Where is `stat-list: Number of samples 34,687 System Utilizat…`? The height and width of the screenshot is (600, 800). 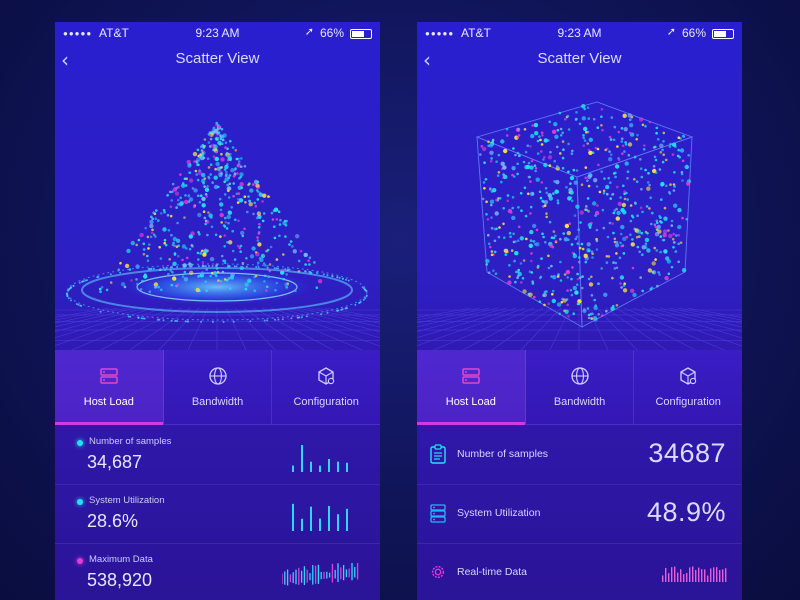
stat-list: Number of samples 34,687 System Utilizat… is located at coordinates (217, 513).